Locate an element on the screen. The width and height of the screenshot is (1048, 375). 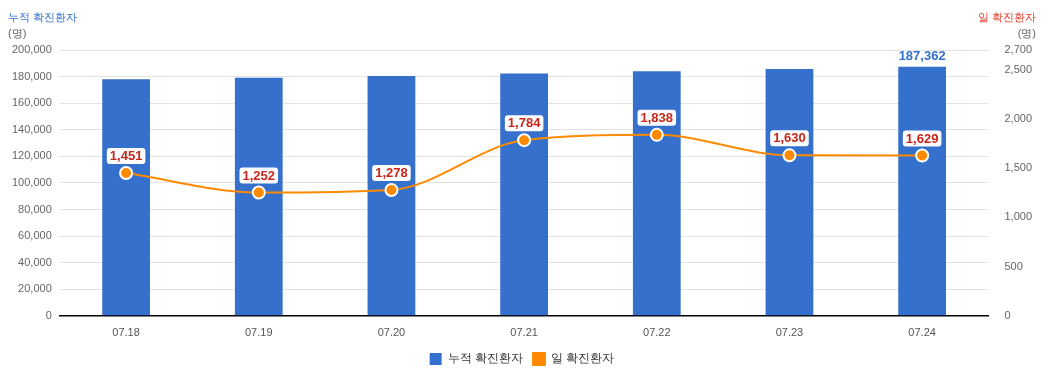
y-axis-title: 누적 확진환자 (명) is located at coordinates (43, 24).